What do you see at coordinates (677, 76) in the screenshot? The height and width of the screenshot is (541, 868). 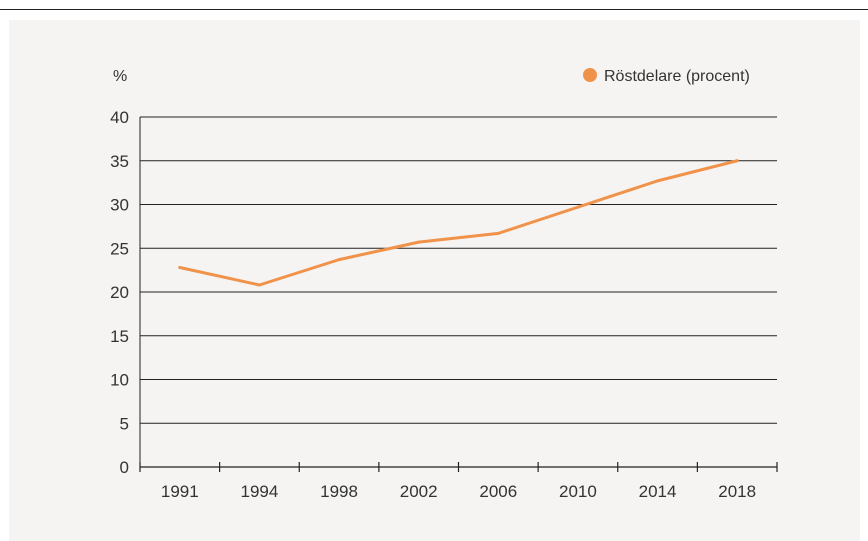 I see `legend-label: Röstdelare (procent)` at bounding box center [677, 76].